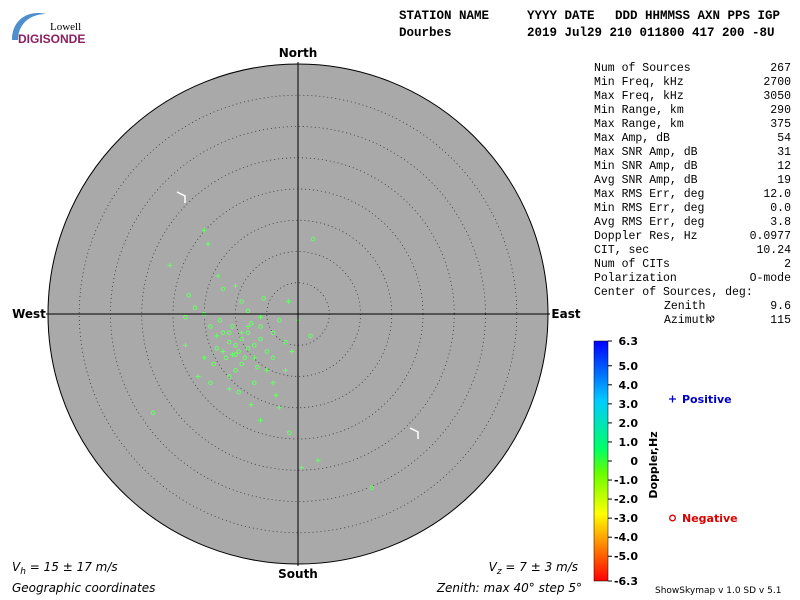 This screenshot has width=800, height=600. Describe the element at coordinates (777, 82) in the screenshot. I see `stat-value: 2700` at that location.